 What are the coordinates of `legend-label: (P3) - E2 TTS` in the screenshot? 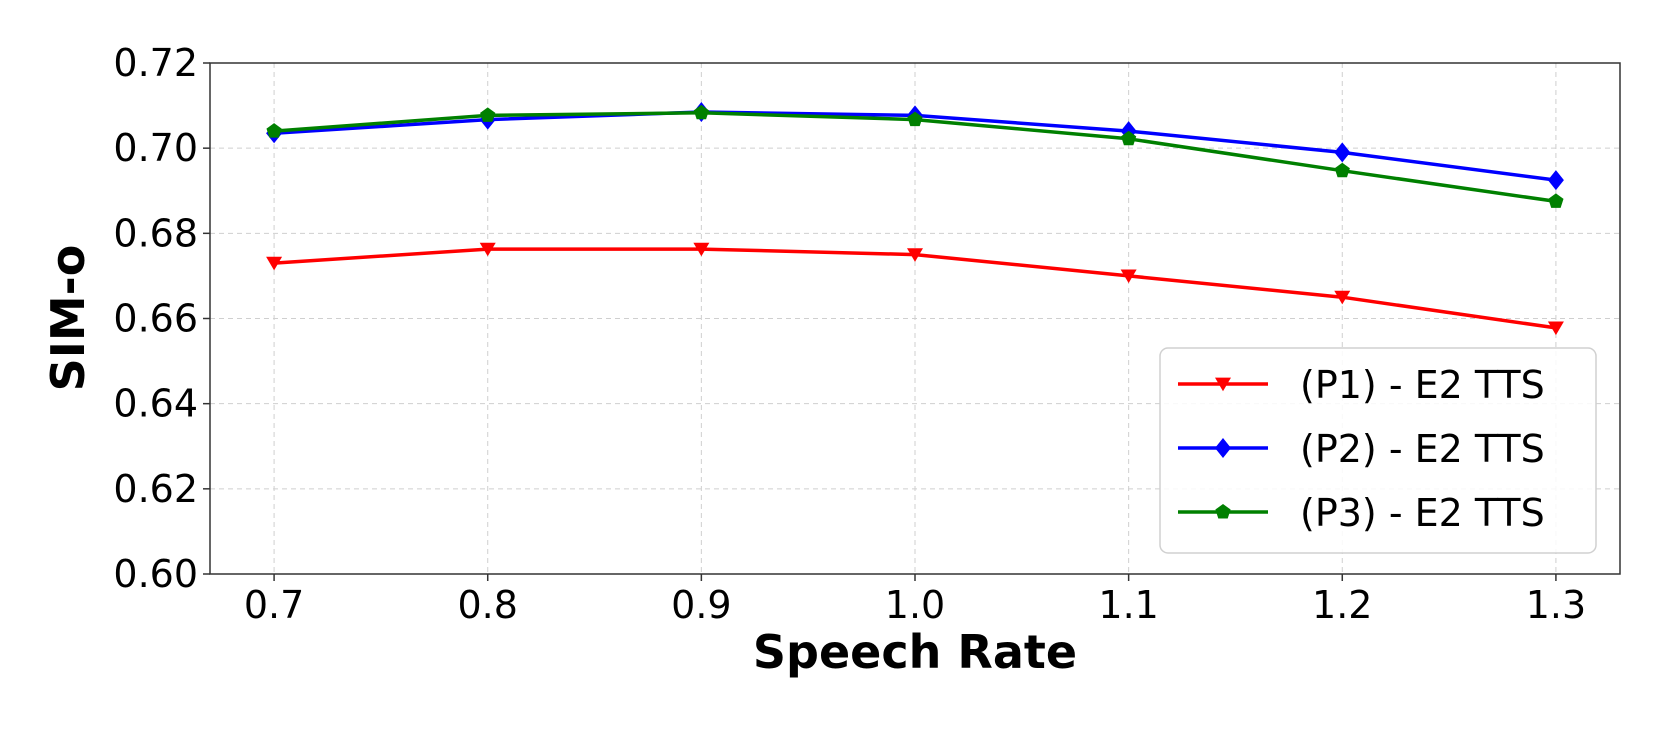 It's located at (1422, 513).